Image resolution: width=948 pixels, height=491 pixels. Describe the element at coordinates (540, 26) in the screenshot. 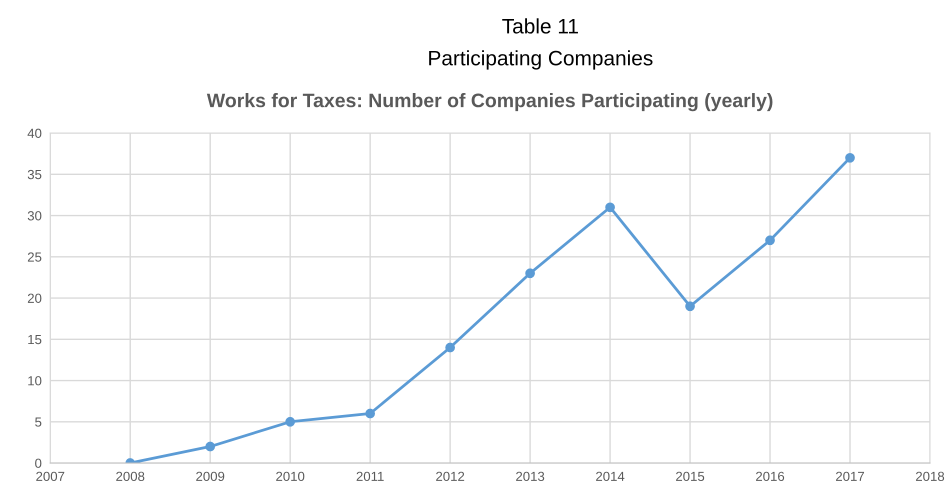

I see `caption: Table 11` at that location.